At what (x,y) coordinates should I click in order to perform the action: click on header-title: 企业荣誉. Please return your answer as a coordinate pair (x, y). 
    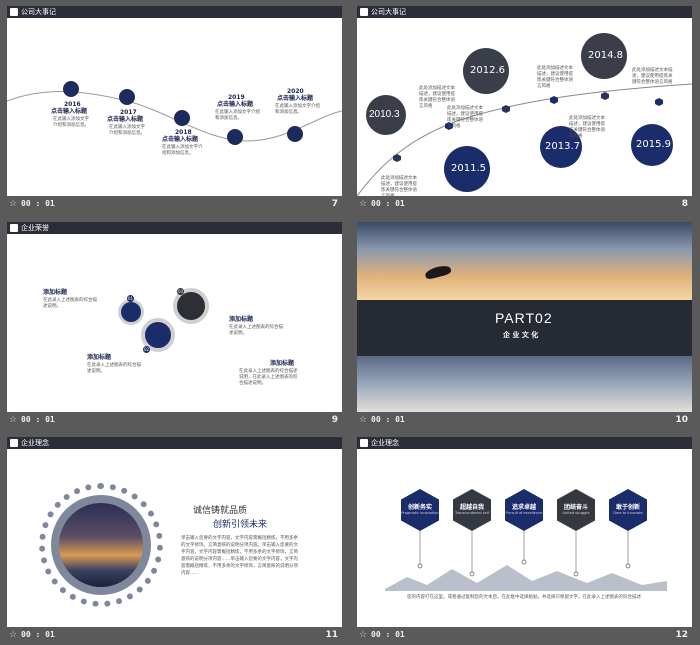
    Looking at the image, I should click on (35, 228).